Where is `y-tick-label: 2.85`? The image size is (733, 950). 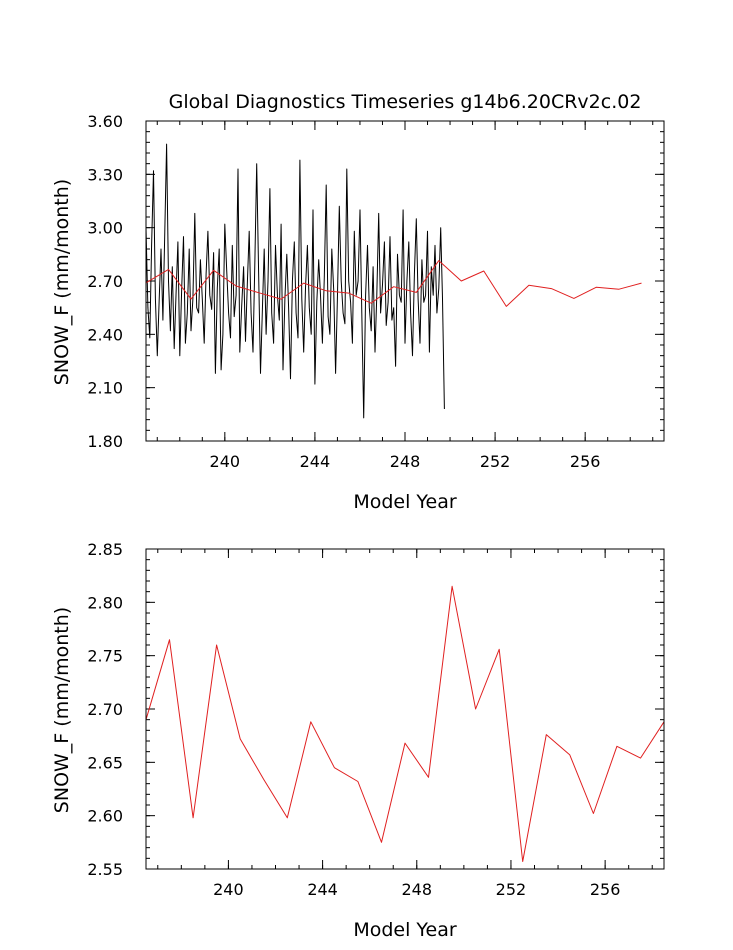
y-tick-label: 2.85 is located at coordinates (105, 549).